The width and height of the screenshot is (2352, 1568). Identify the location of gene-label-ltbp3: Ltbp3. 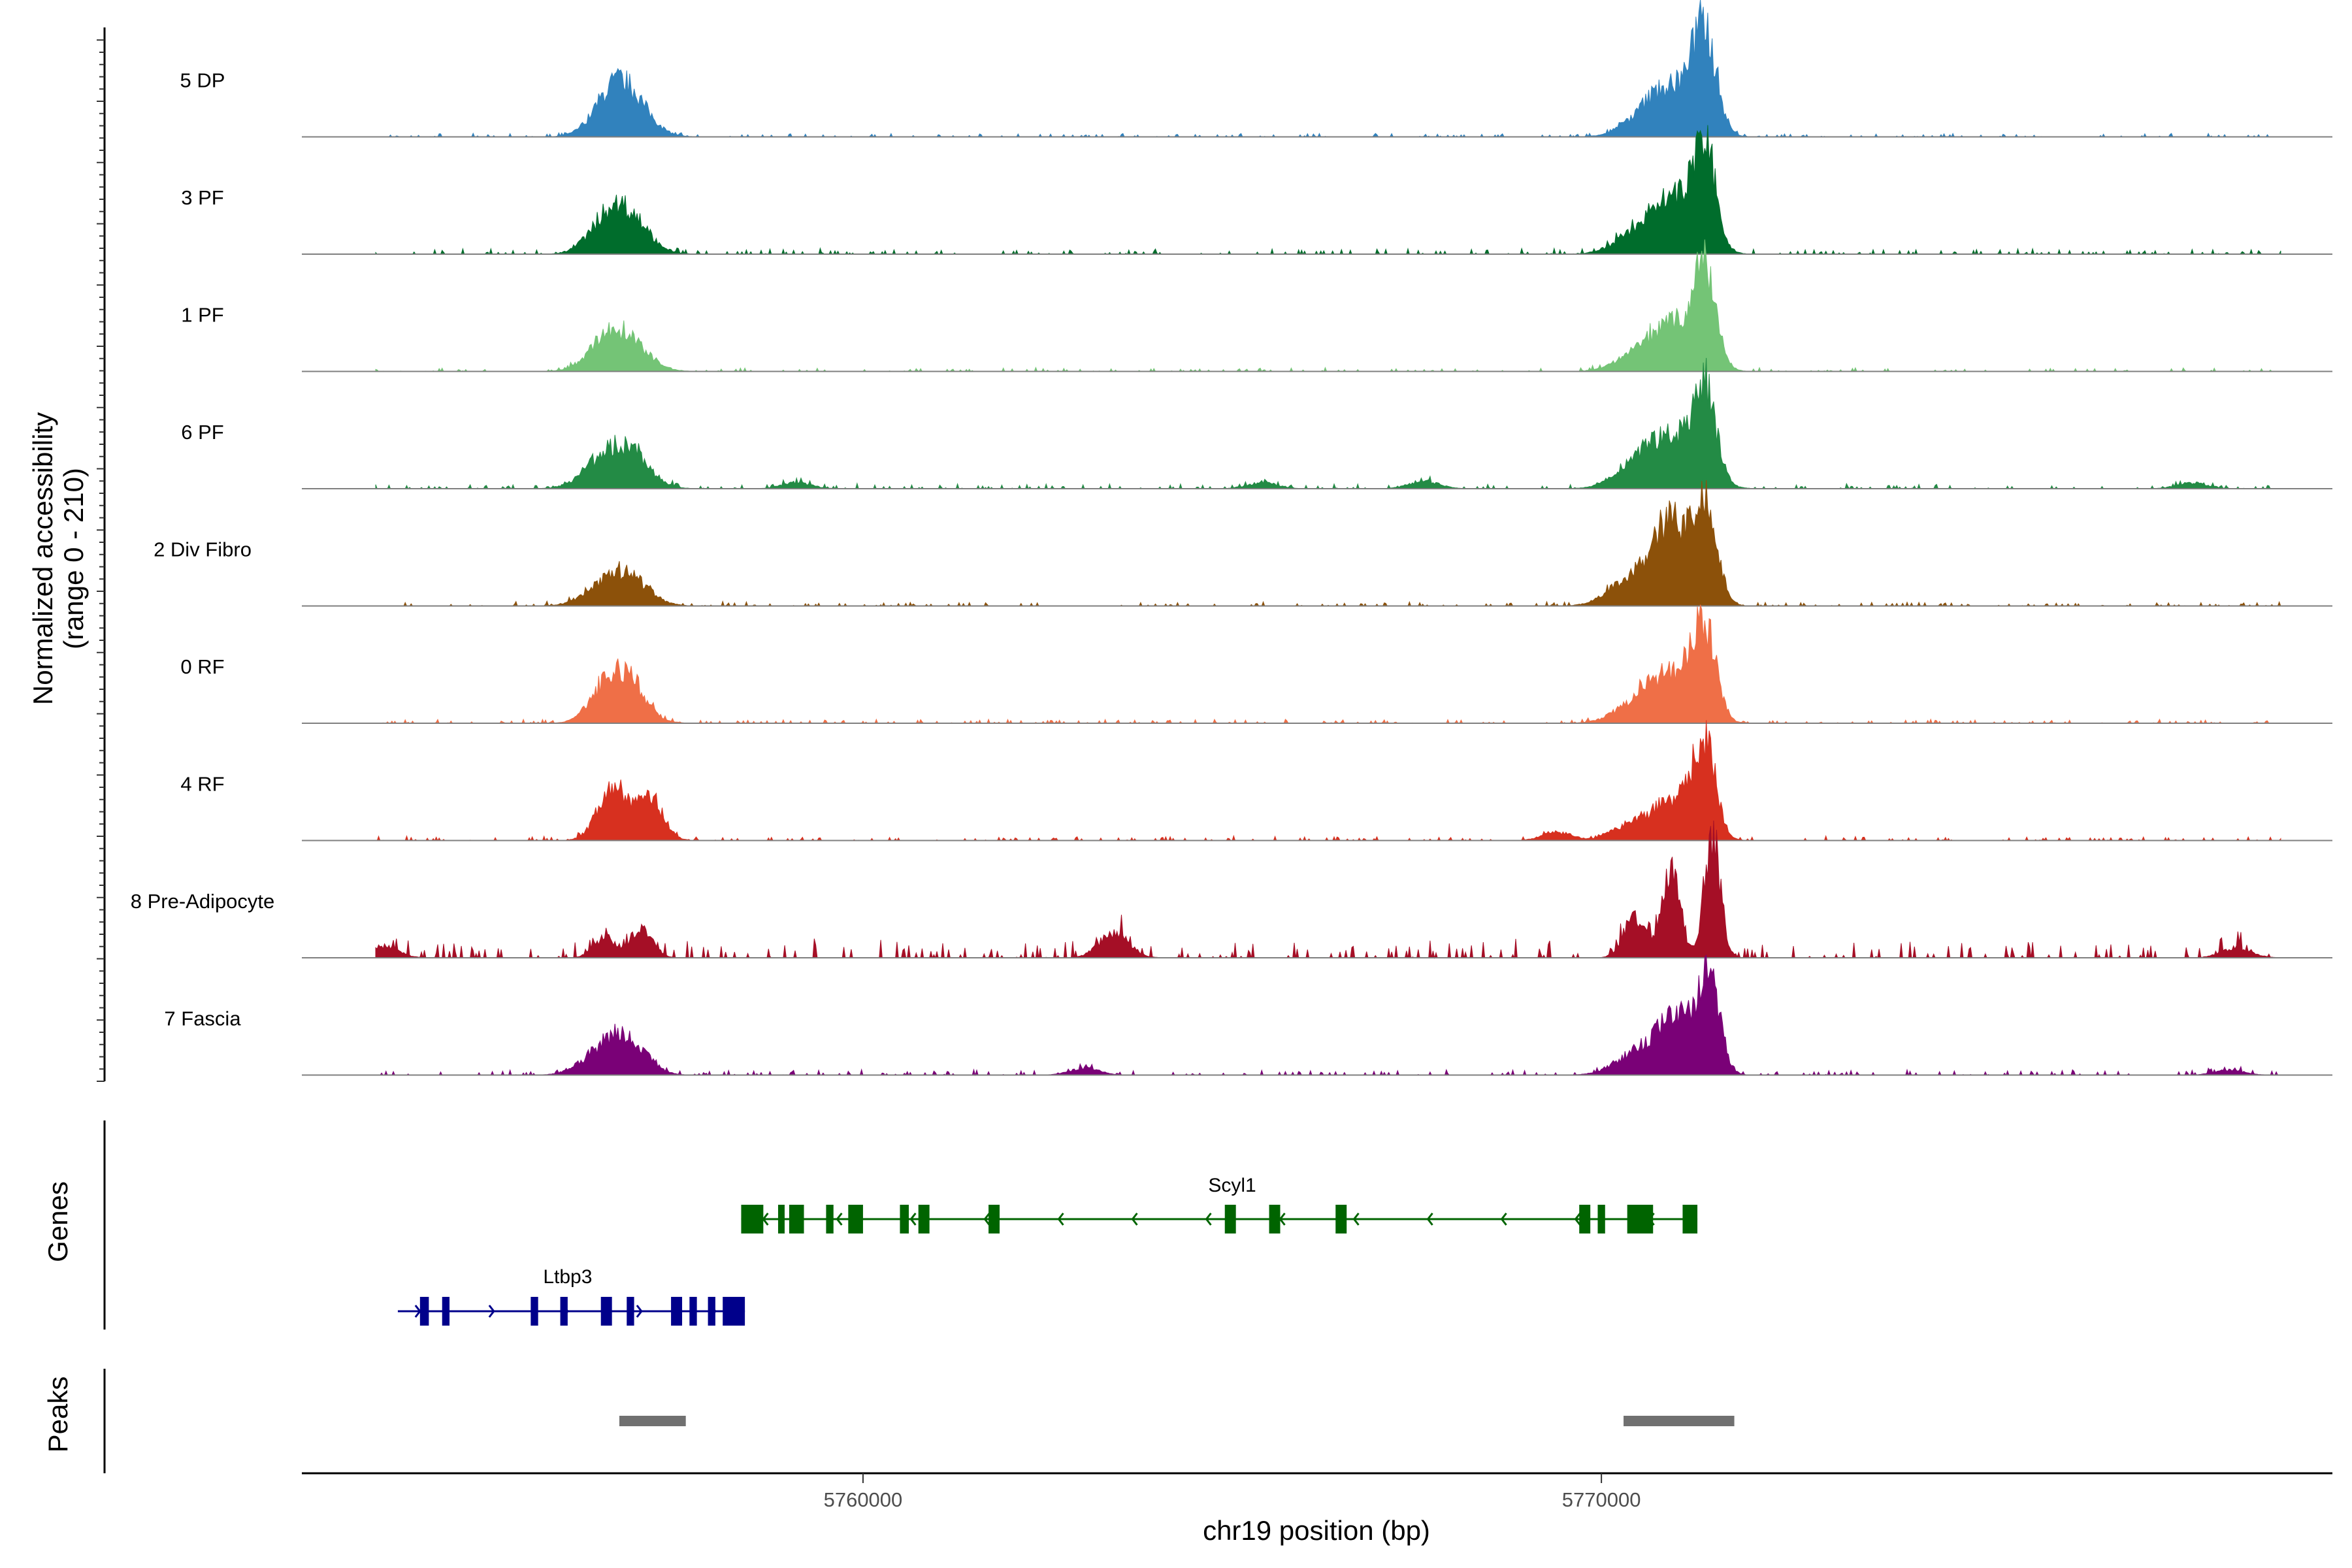
(567, 1277).